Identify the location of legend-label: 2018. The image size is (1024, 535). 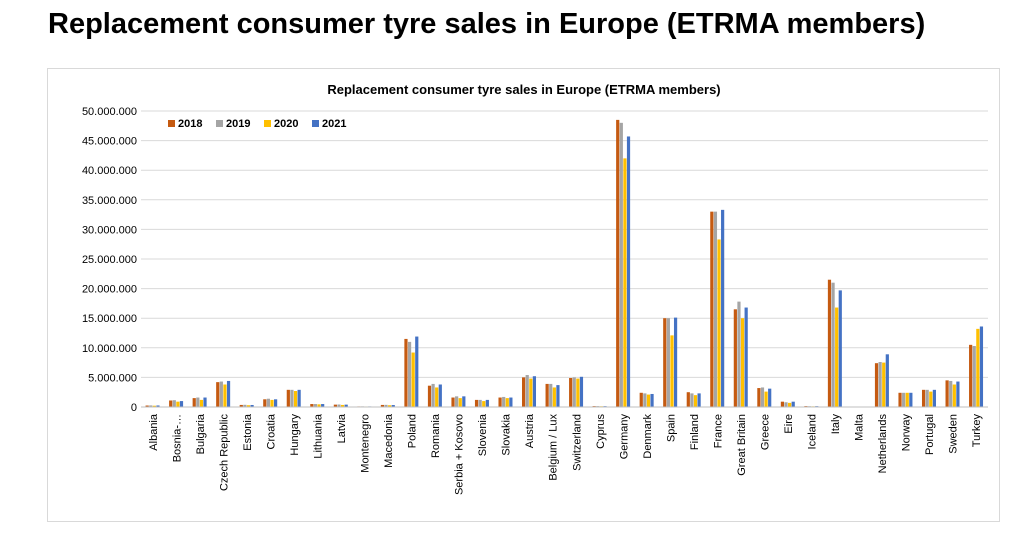
(190, 124).